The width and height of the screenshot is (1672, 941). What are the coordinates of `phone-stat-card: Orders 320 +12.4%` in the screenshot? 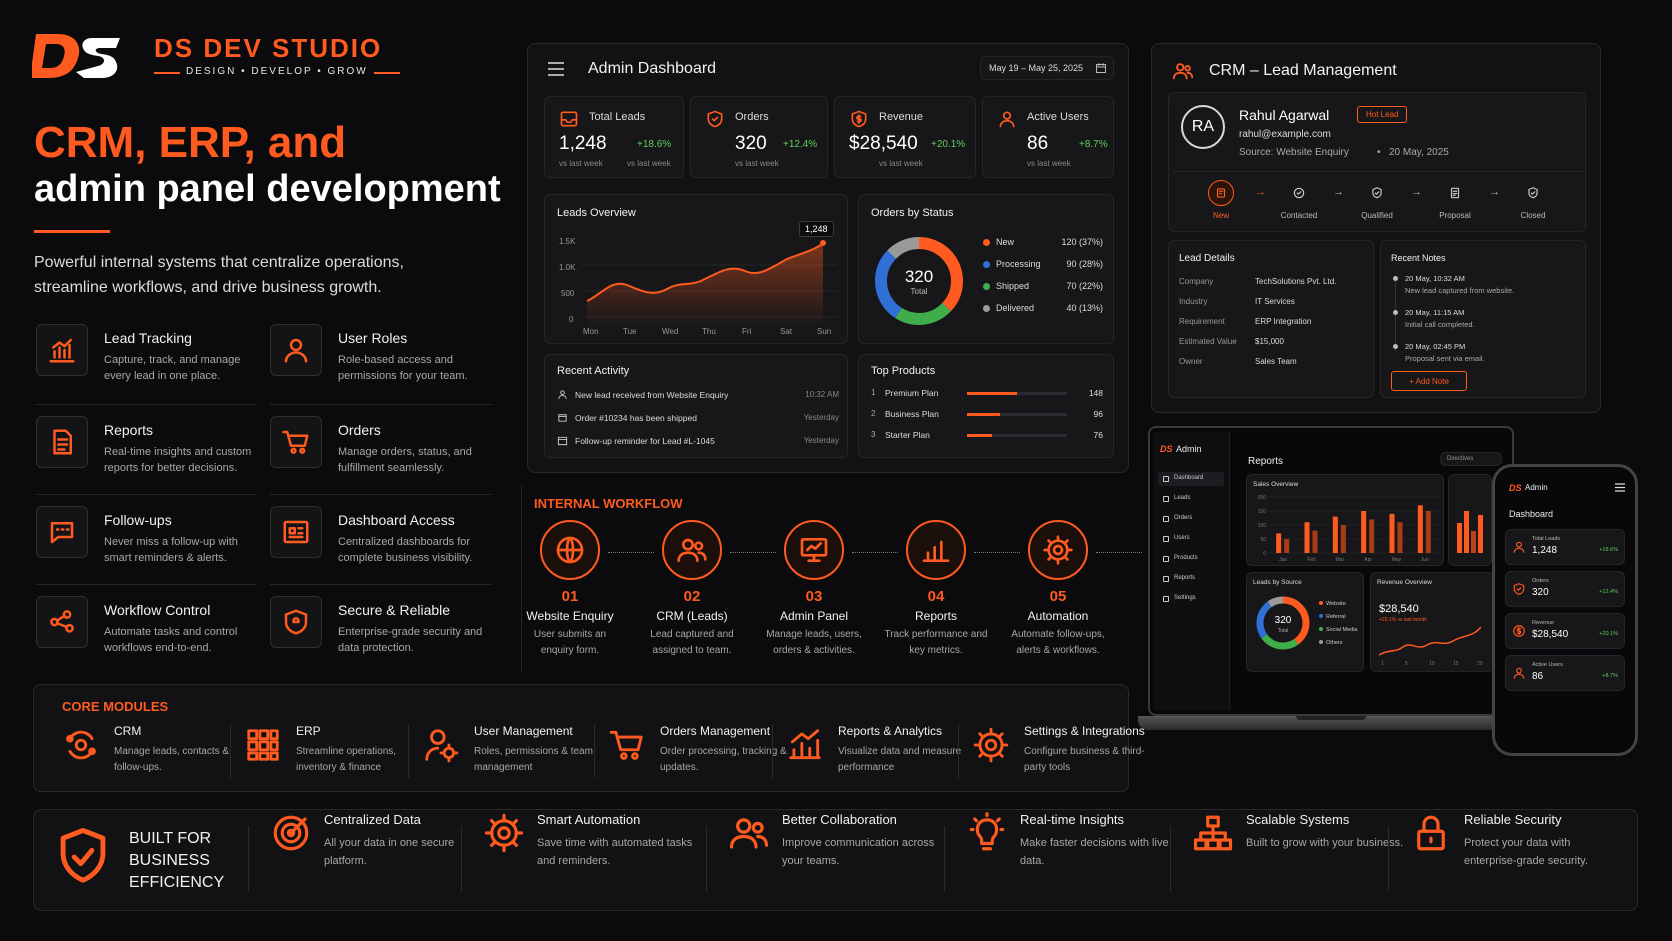 It's located at (1565, 589).